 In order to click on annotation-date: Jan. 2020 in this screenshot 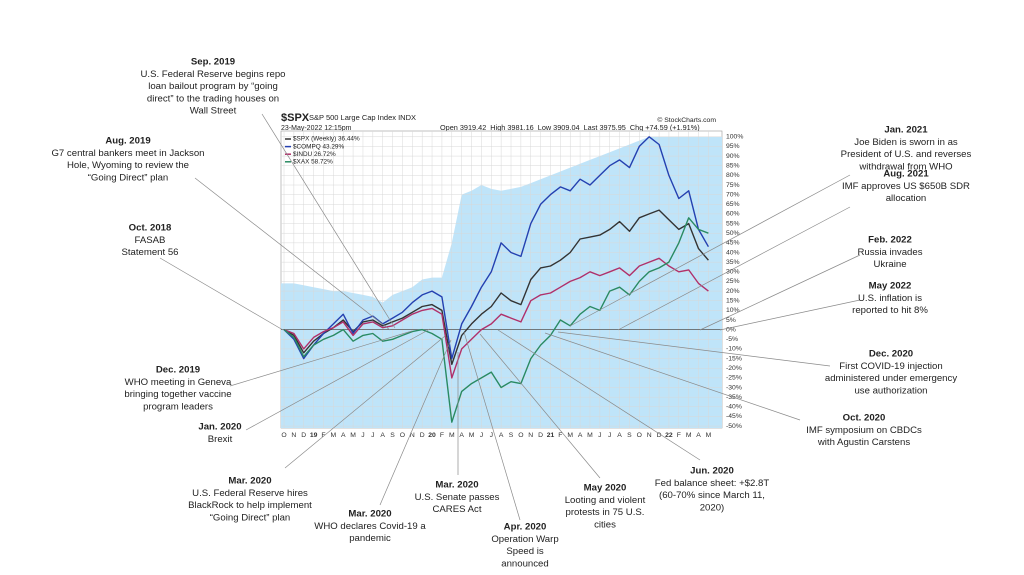, I will do `click(219, 427)`.